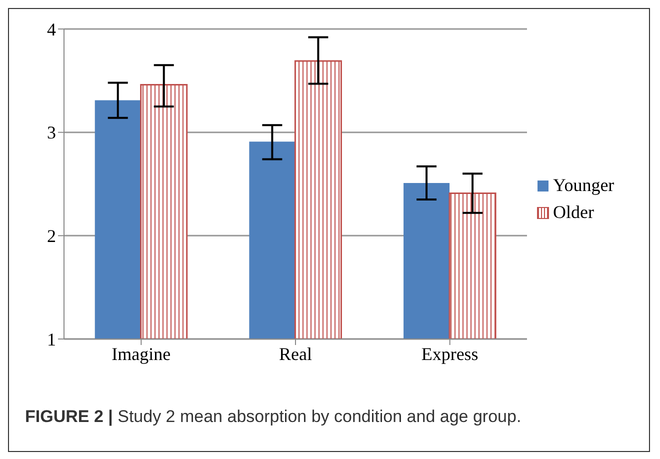 This screenshot has height=459, width=660. Describe the element at coordinates (51, 132) in the screenshot. I see `y-tick-label: 3` at that location.